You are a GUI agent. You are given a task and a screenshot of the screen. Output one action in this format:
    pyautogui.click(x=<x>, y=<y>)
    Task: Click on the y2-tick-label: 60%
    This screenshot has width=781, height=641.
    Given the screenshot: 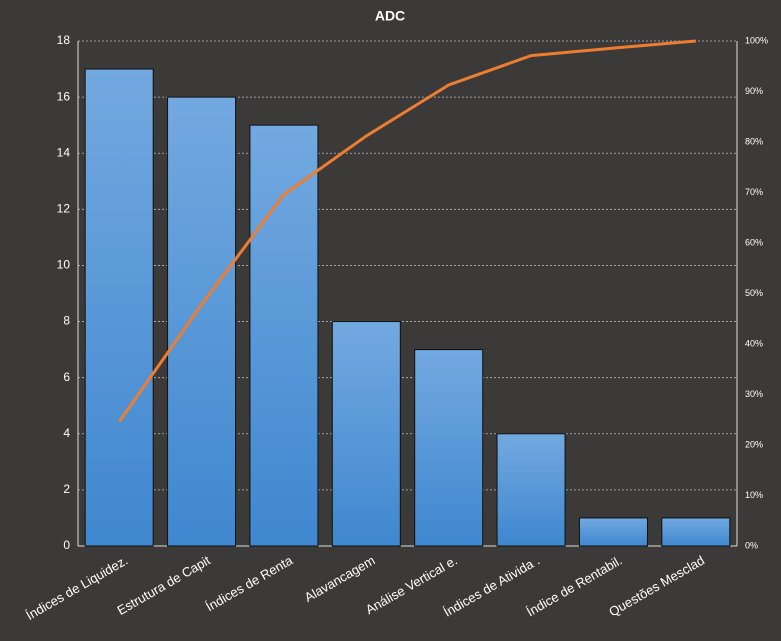 What is the action you would take?
    pyautogui.click(x=754, y=242)
    